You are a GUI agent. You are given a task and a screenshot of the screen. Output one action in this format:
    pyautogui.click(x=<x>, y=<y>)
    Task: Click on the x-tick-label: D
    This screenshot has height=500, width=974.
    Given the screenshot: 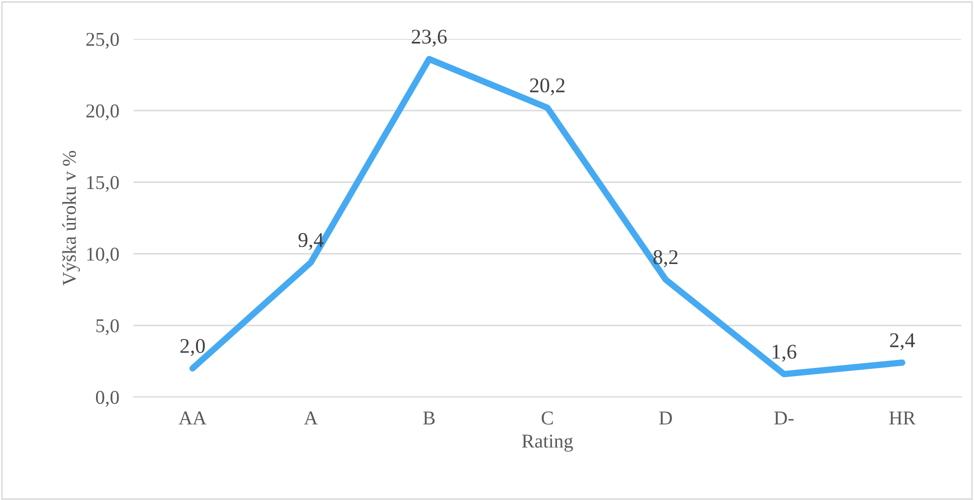 What is the action you would take?
    pyautogui.click(x=665, y=418)
    